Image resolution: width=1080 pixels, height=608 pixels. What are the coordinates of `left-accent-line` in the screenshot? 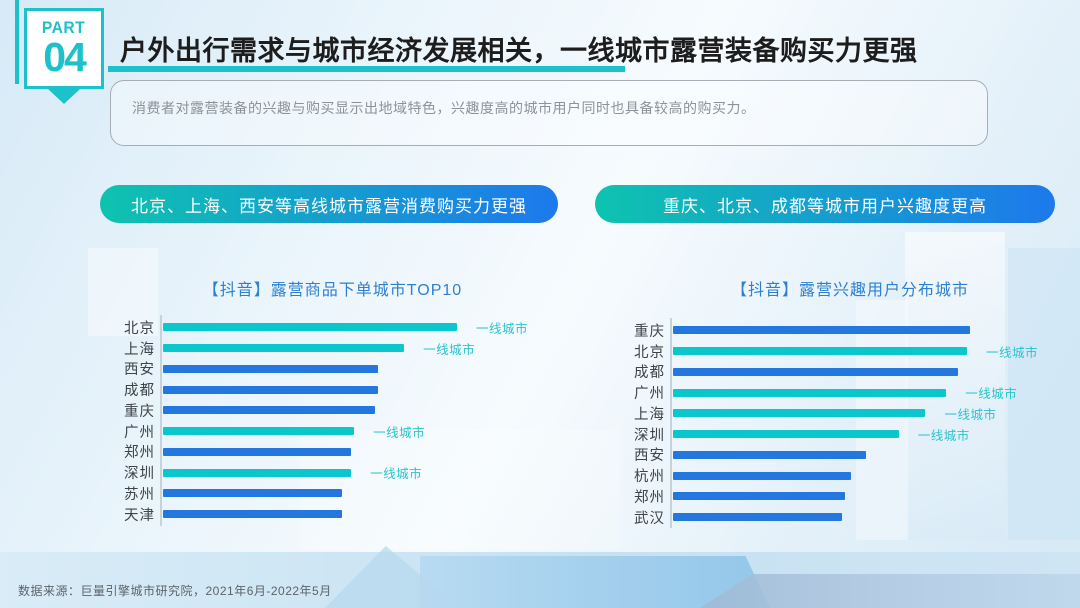 It's located at (17, 42).